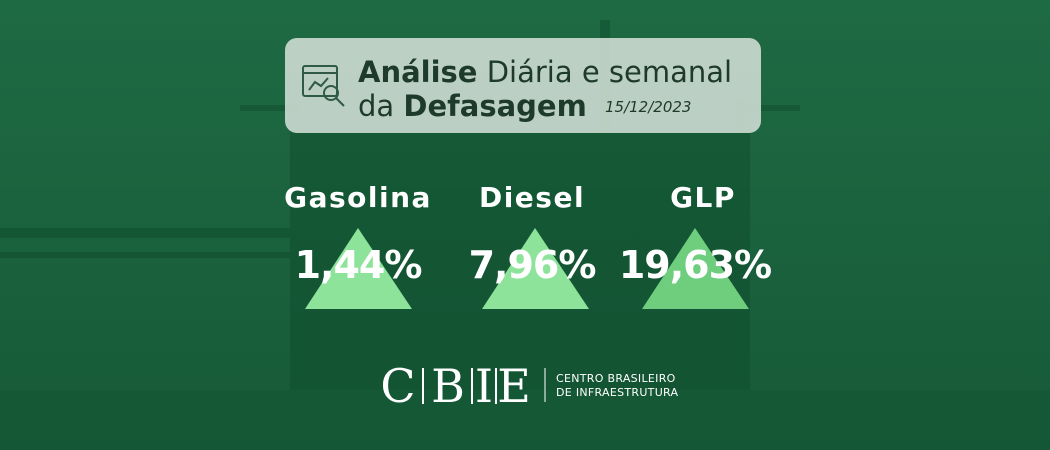 This screenshot has width=1050, height=450. What do you see at coordinates (532, 265) in the screenshot?
I see `fuel-value: 7,96%` at bounding box center [532, 265].